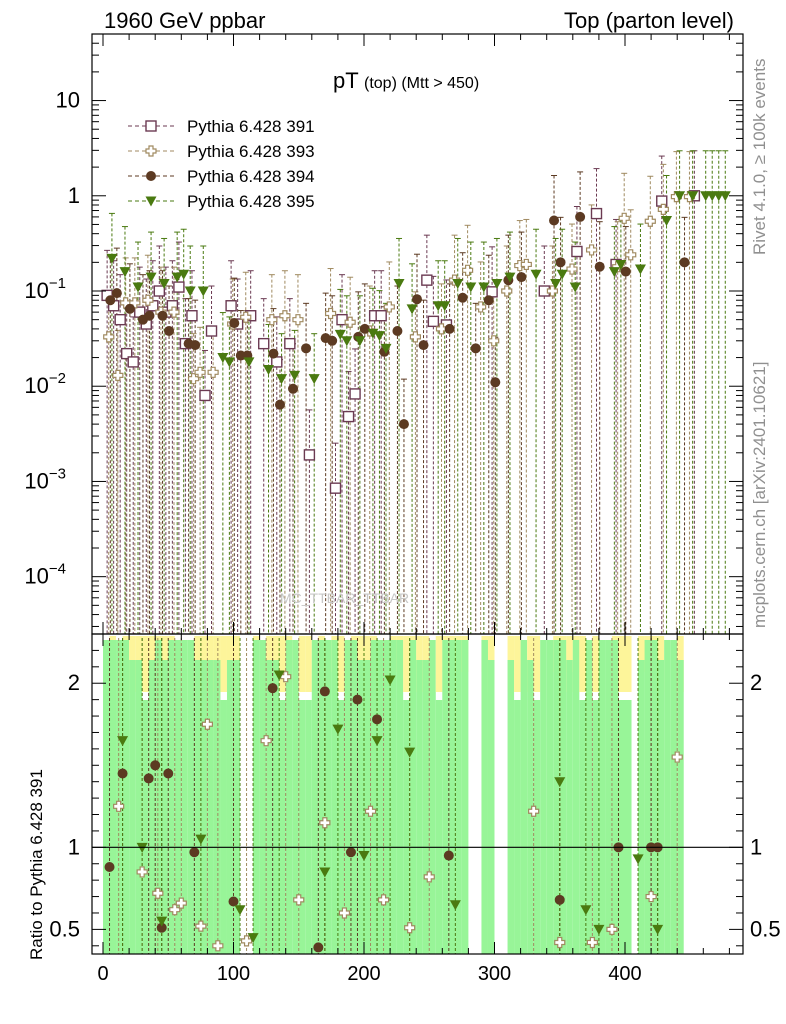 The image size is (786, 1024). What do you see at coordinates (36, 385) in the screenshot?
I see `y-tick-base: 10` at bounding box center [36, 385].